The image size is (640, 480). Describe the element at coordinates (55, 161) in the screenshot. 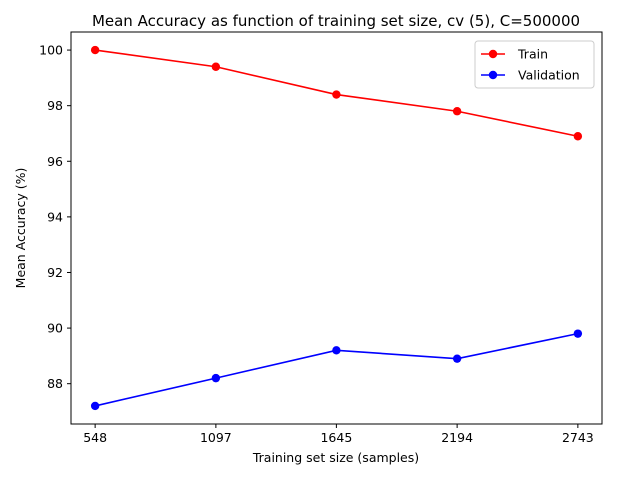

I see `y-tick-label: 96` at that location.